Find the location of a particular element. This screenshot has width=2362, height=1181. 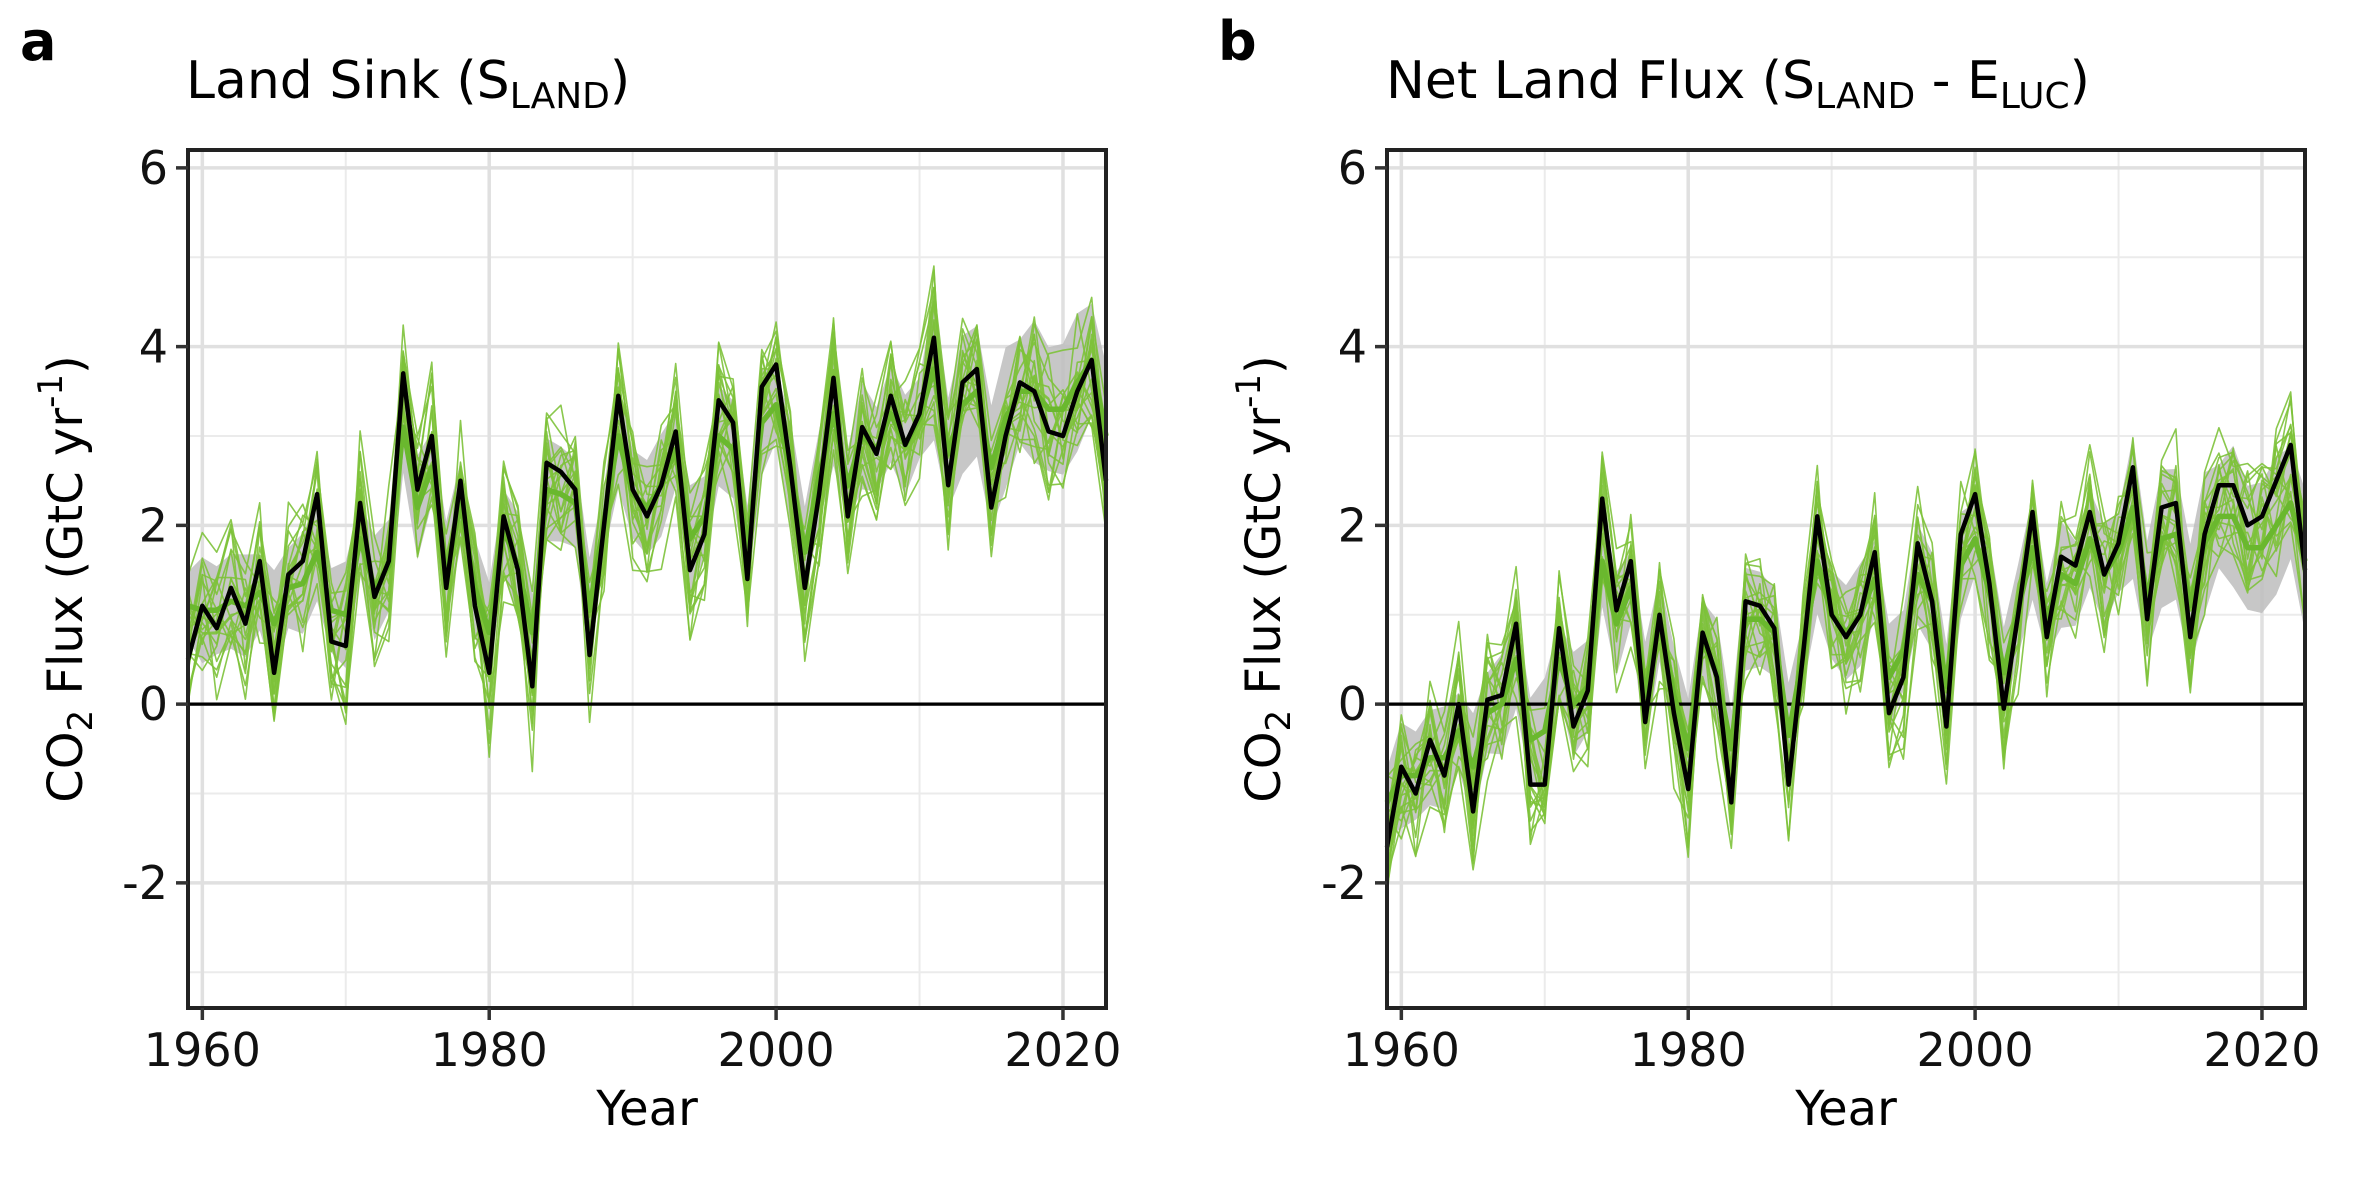

panel-title: Net Land Flux (SLAND - ELUC) is located at coordinates (1738, 84).